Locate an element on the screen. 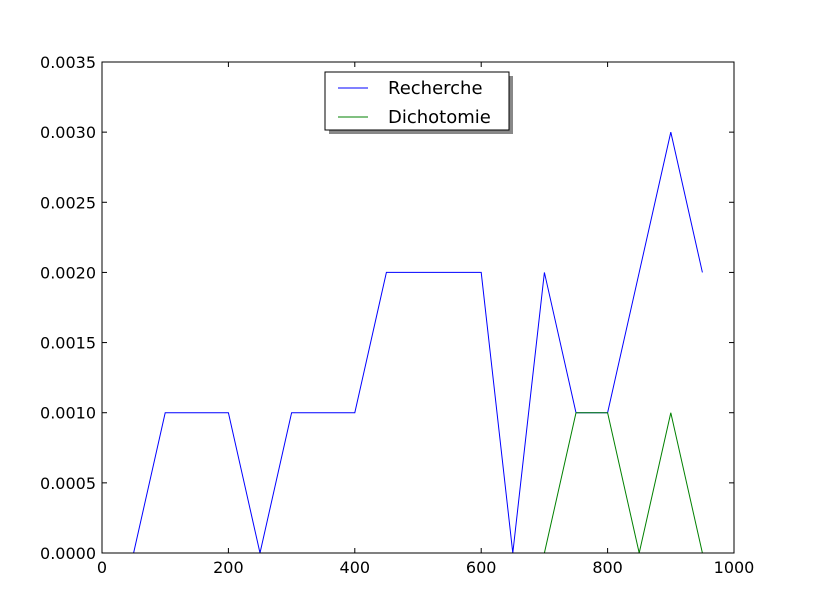 The width and height of the screenshot is (815, 615). y-tick-label: 0.0025 is located at coordinates (68, 202).